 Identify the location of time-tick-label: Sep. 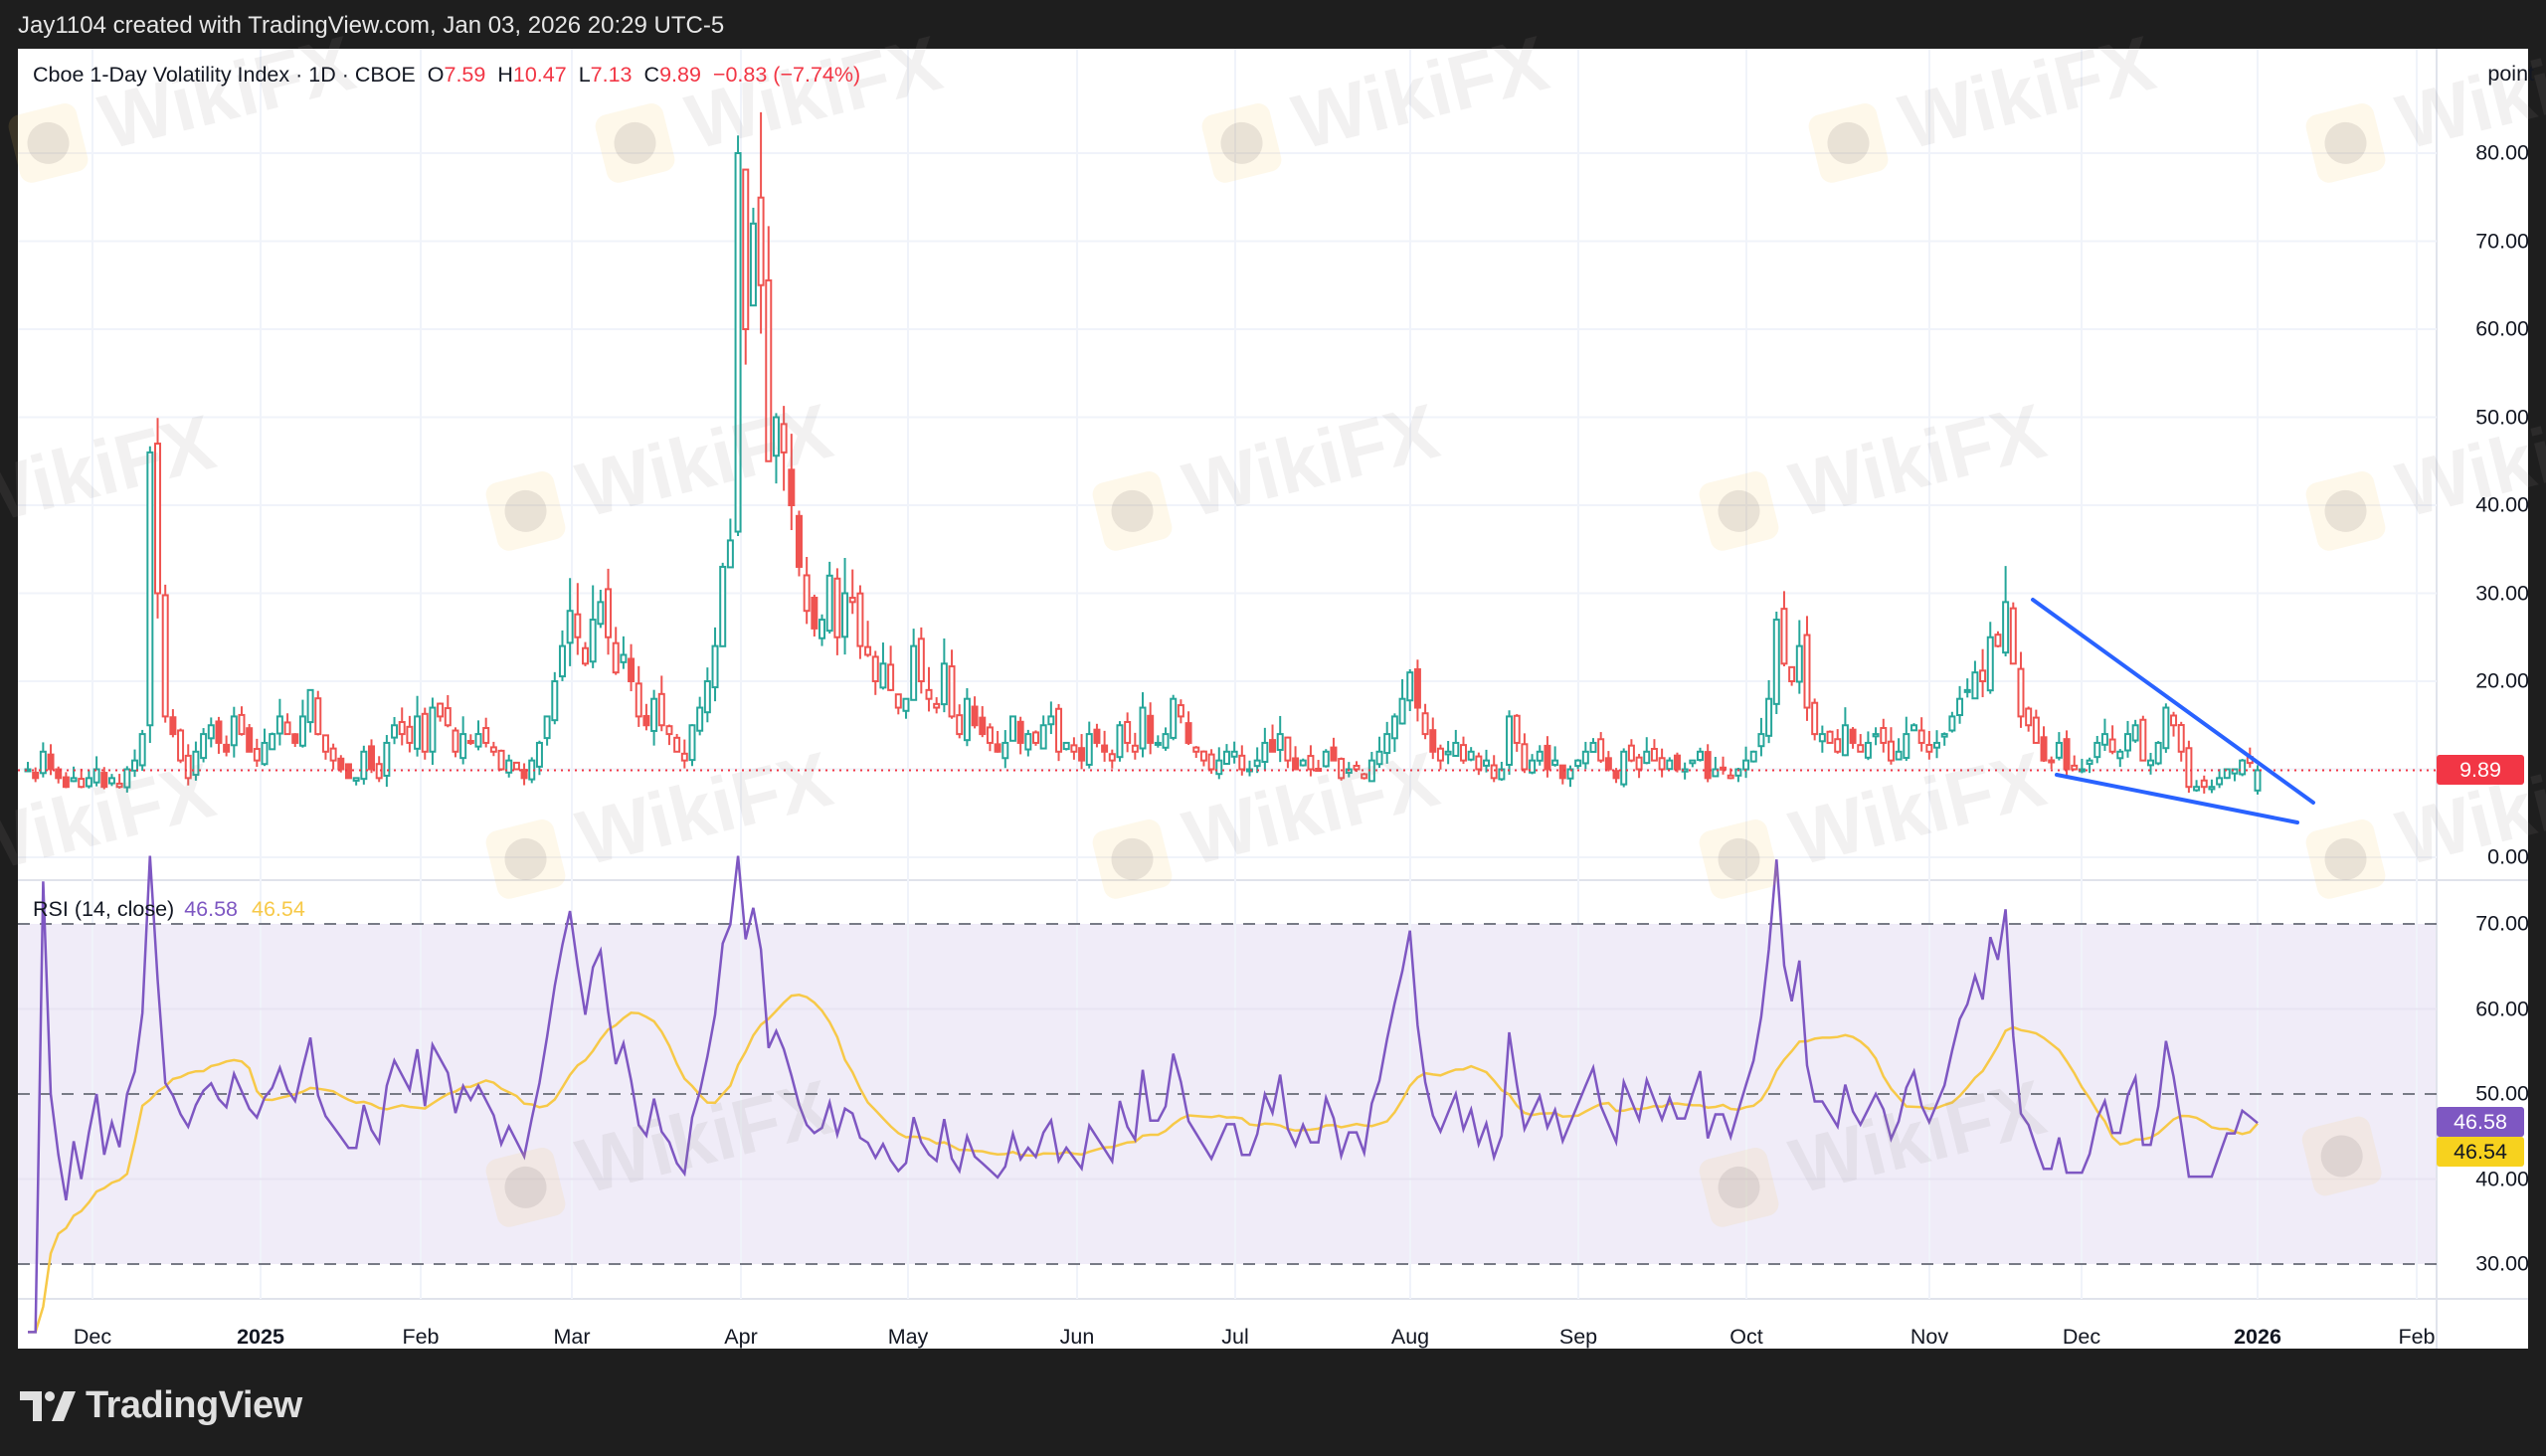
(1578, 1337).